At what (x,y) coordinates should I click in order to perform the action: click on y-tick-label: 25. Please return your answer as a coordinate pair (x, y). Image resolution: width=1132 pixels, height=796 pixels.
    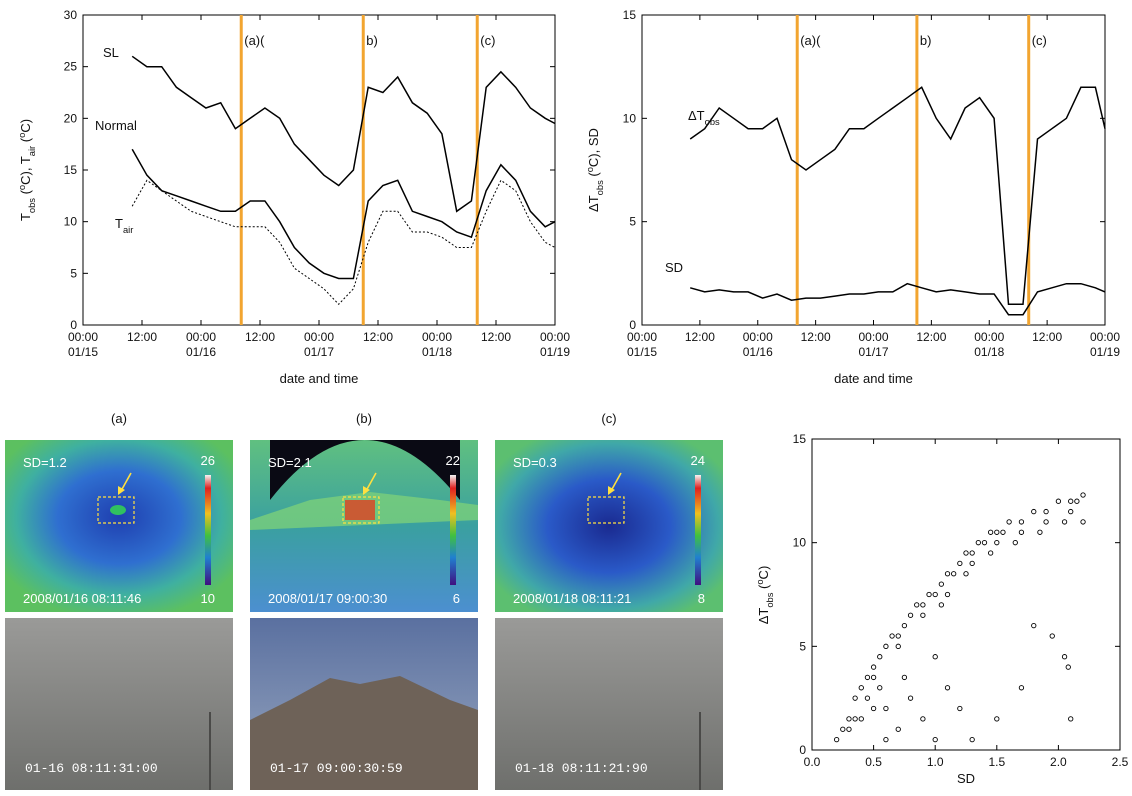
    Looking at the image, I should click on (71, 67).